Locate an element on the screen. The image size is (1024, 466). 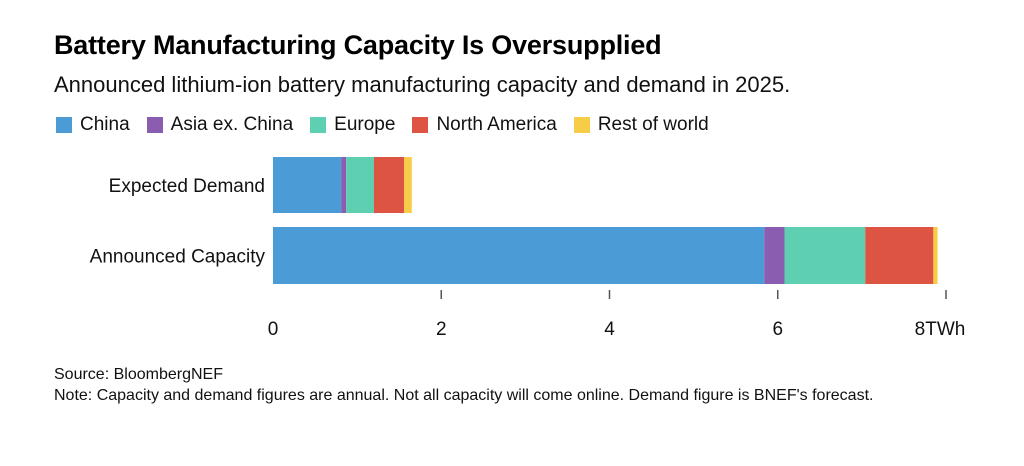
bar-expected-demand-china is located at coordinates (307, 185).